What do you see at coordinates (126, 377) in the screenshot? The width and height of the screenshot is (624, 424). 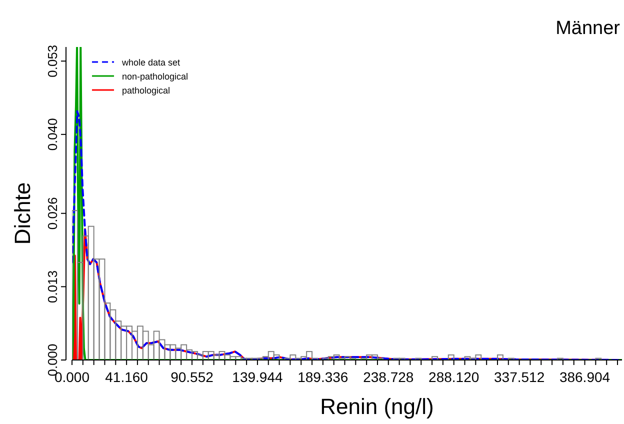 I see `x-tick-label: 41.160` at bounding box center [126, 377].